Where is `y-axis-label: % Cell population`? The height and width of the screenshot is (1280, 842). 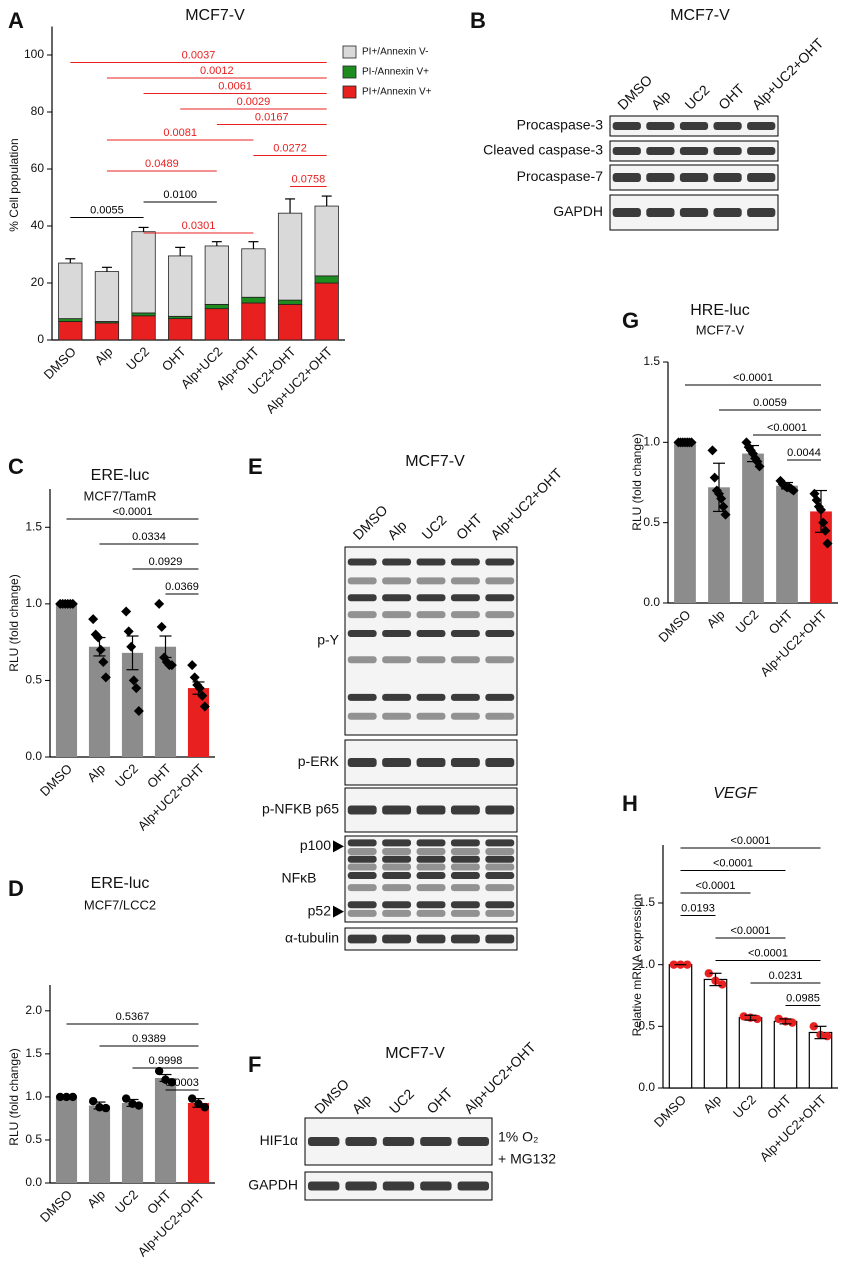 y-axis-label: % Cell population is located at coordinates (14, 184).